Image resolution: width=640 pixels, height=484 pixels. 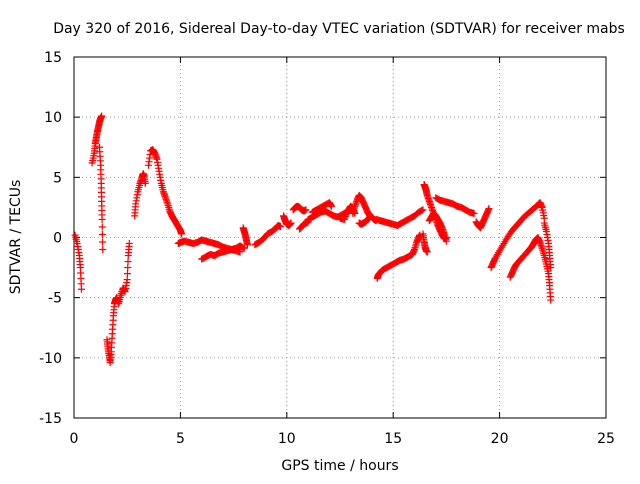 What do you see at coordinates (57, 239) in the screenshot?
I see `y-tick-label: 0` at bounding box center [57, 239].